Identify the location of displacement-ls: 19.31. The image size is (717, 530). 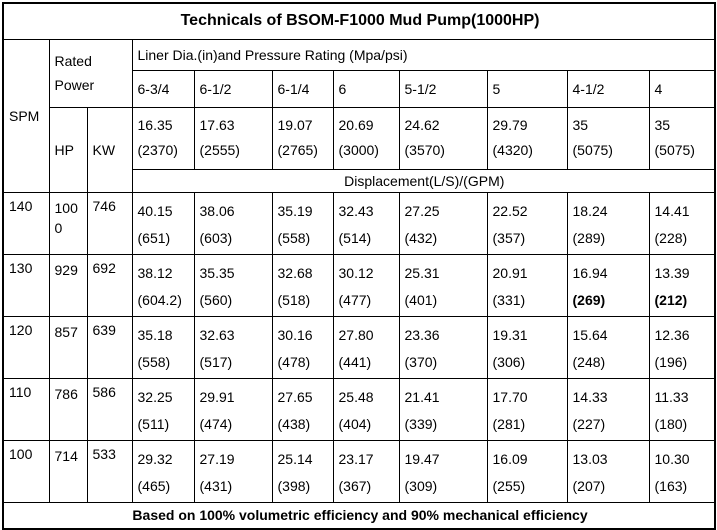
(510, 334).